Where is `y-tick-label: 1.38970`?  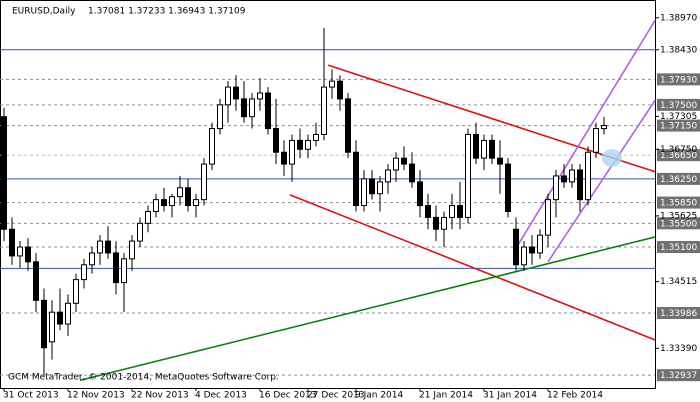 y-tick-label: 1.38970 is located at coordinates (678, 18).